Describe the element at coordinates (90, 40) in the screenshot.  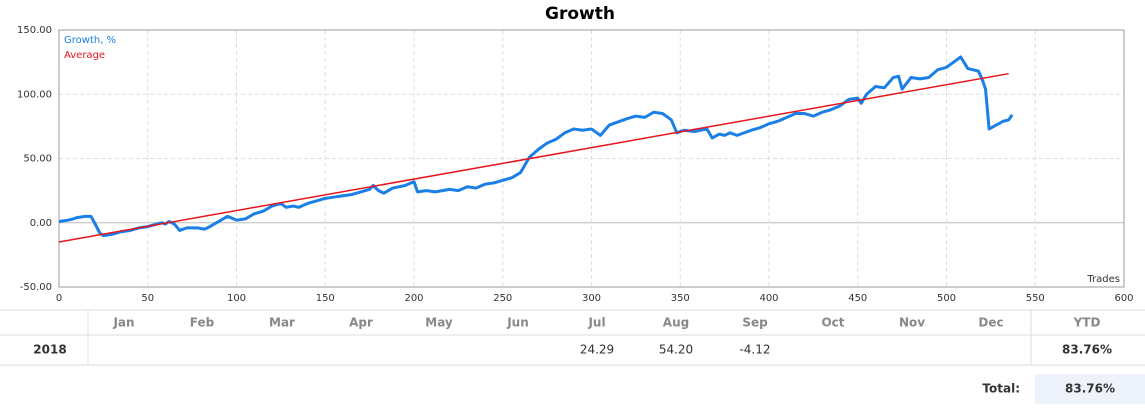
I see `legend-entry: Growth, %` at that location.